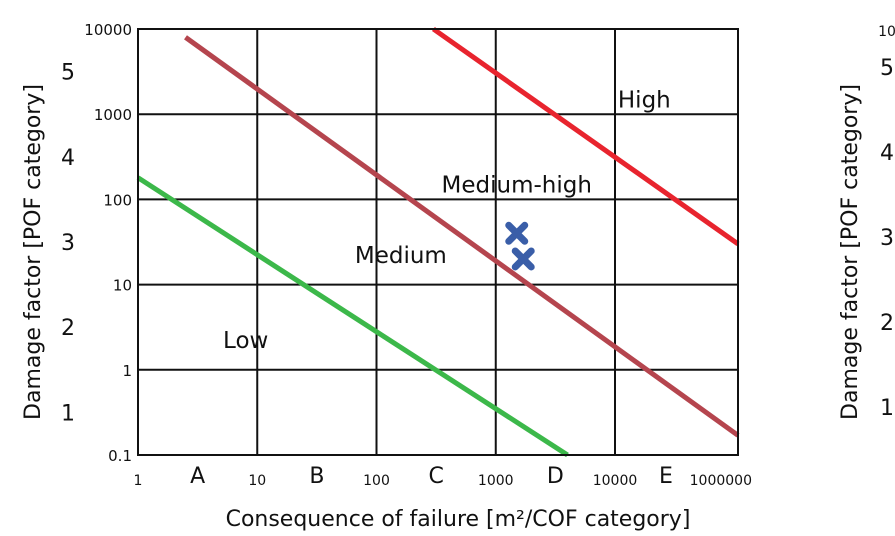 The image size is (895, 536). What do you see at coordinates (666, 476) in the screenshot?
I see `x-category-E: E` at bounding box center [666, 476].